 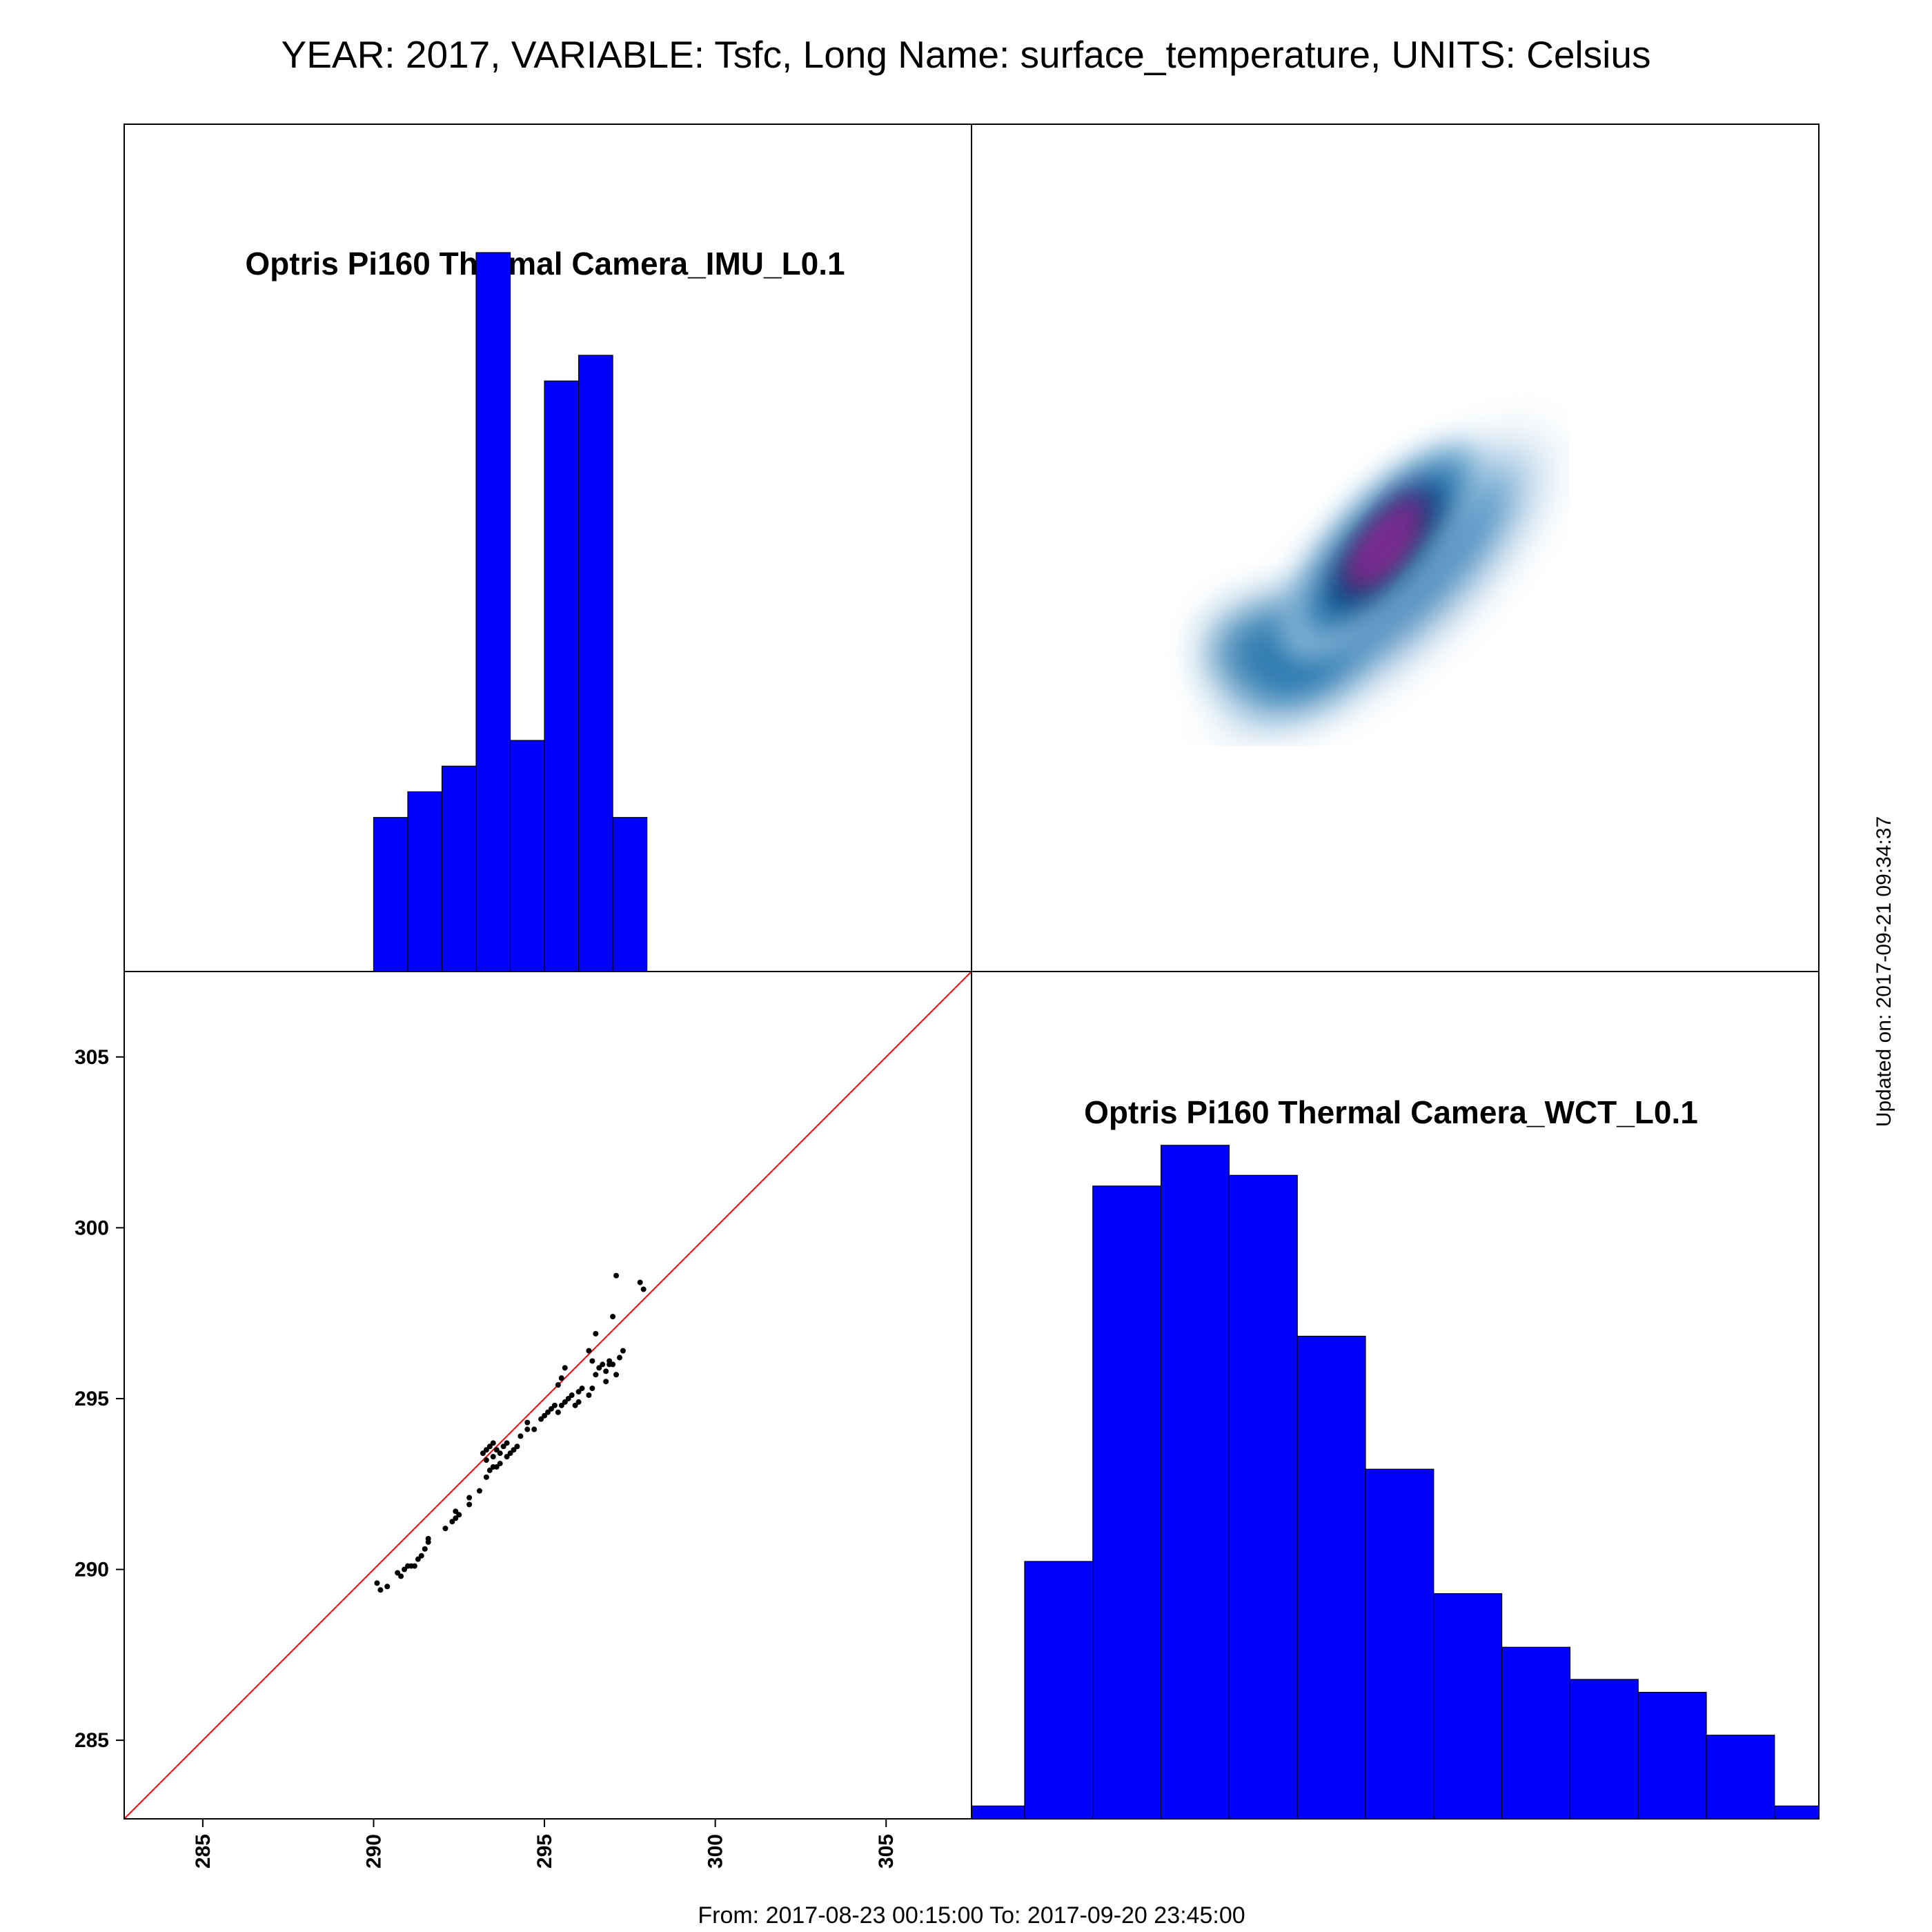 What do you see at coordinates (715, 1851) in the screenshot?
I see `x-tick-label: 300` at bounding box center [715, 1851].